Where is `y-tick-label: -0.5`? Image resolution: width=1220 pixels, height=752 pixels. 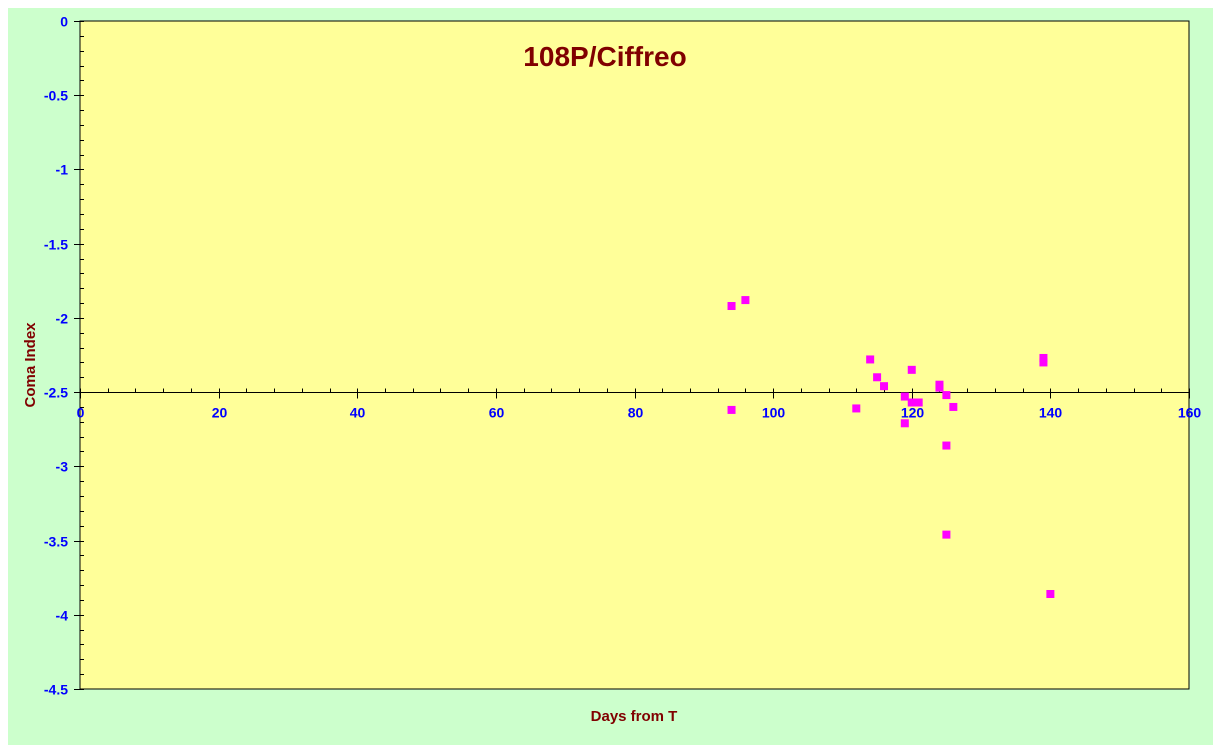
y-tick-label: -0.5 is located at coordinates (56, 96).